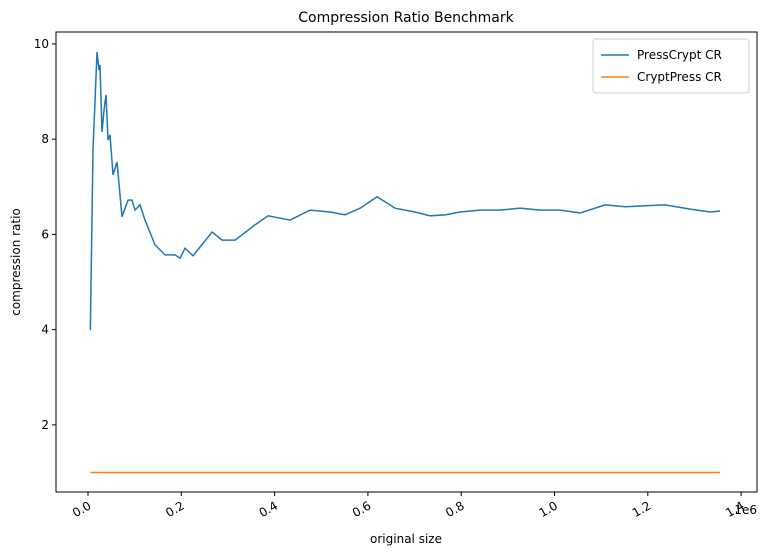 The height and width of the screenshot is (556, 767). I want to click on y-tick-label: 6, so click(45, 234).